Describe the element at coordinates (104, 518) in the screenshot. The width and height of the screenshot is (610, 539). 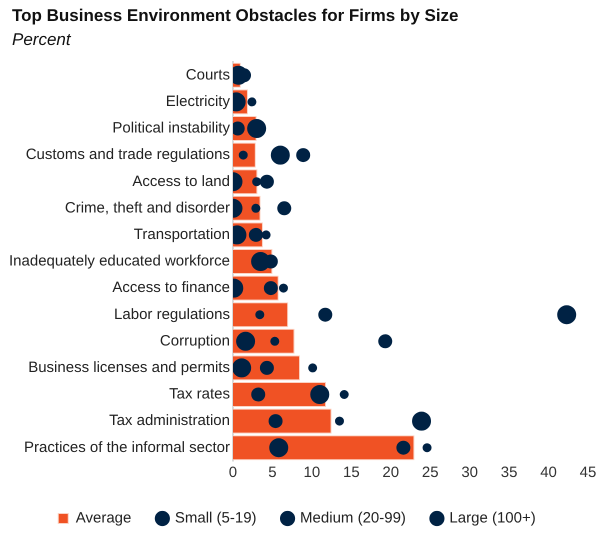
I see `legend-label: Average` at that location.